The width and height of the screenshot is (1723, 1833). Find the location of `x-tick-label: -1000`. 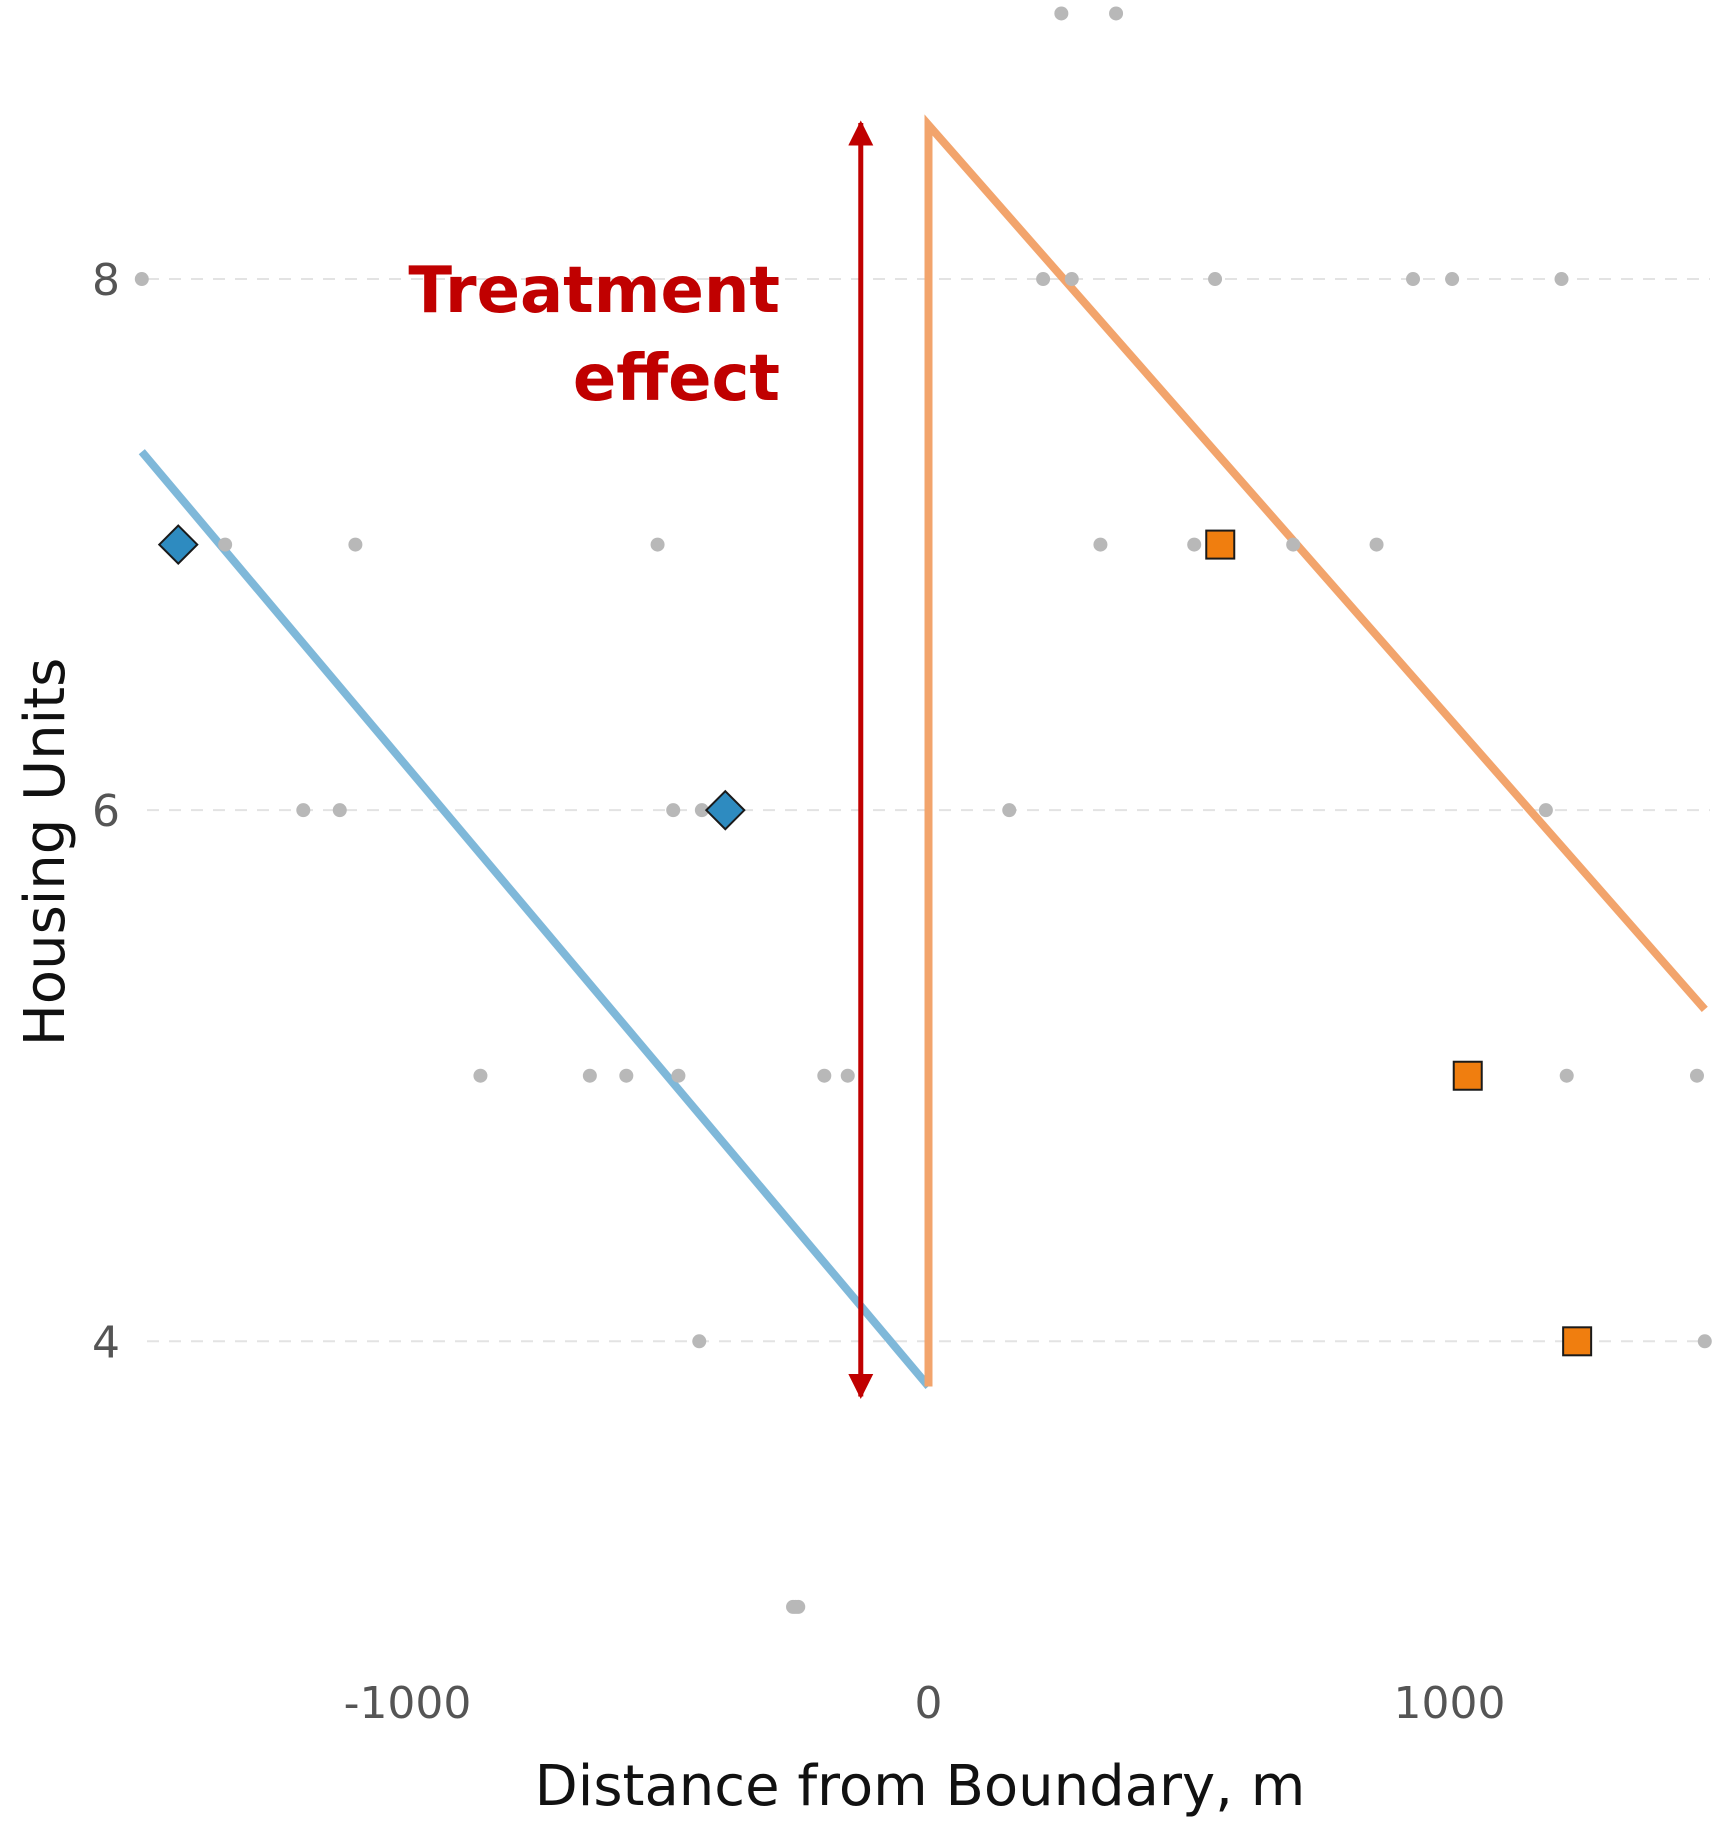

x-tick-label: -1000 is located at coordinates (408, 1703).